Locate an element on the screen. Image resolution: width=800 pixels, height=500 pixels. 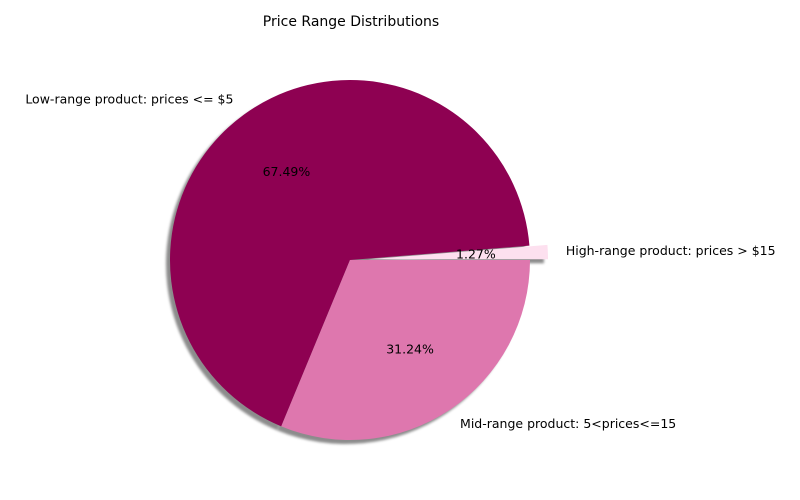
label-low-range-product: Low-range product: prices <= $5 is located at coordinates (129, 98).